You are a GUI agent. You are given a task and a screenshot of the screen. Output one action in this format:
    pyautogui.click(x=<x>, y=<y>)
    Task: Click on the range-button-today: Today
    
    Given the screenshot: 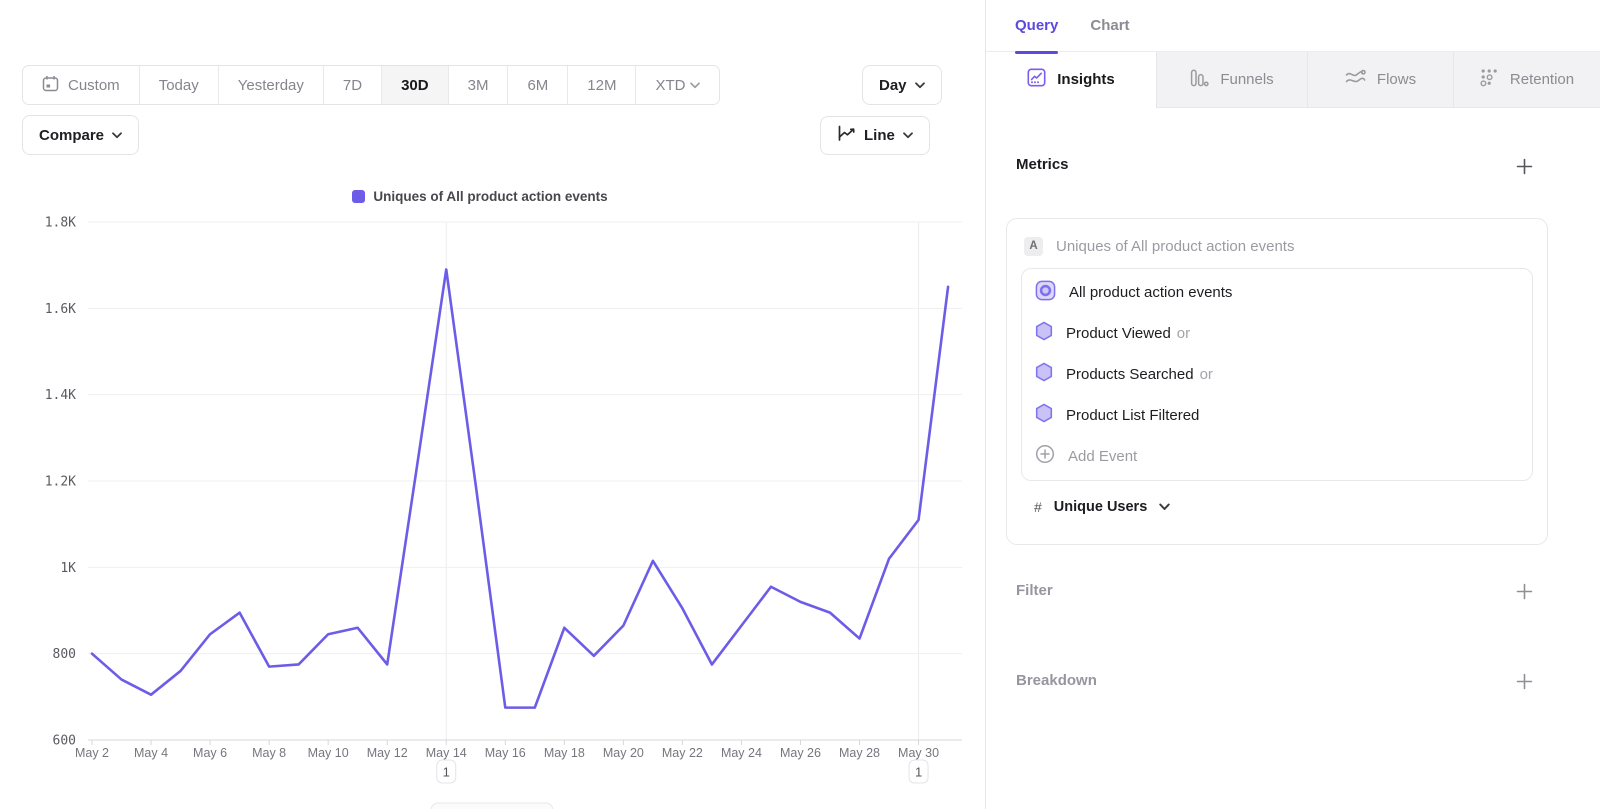 What is the action you would take?
    pyautogui.click(x=179, y=85)
    